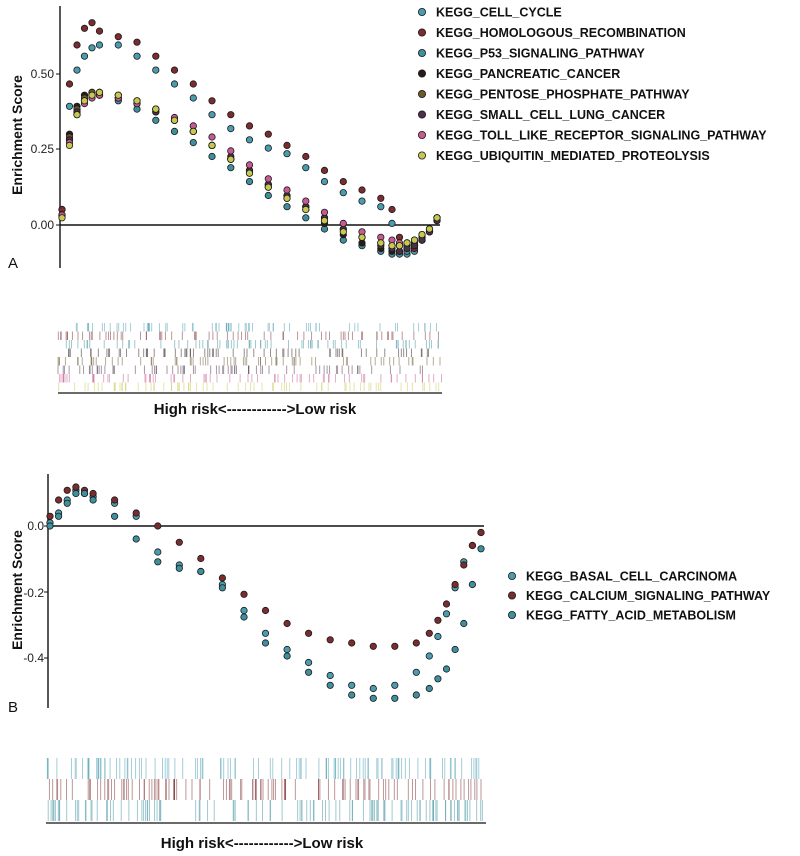 The image size is (800, 856). I want to click on panel-a-legend-marker-kegg-ubiquitin-mediated-proteolysis, so click(421, 155).